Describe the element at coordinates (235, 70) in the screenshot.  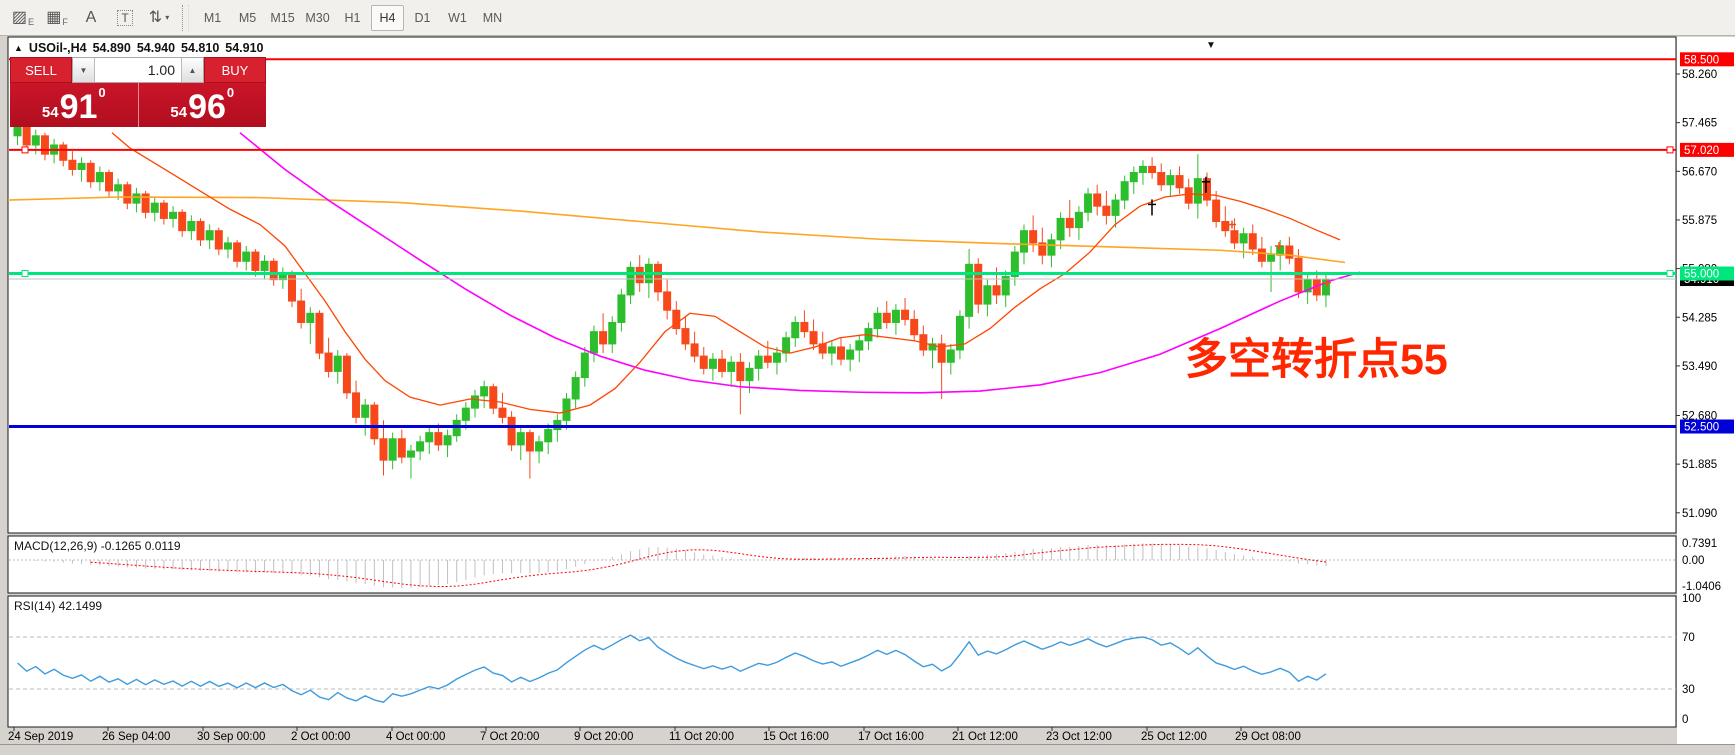
I see `buy-button: BUY` at that location.